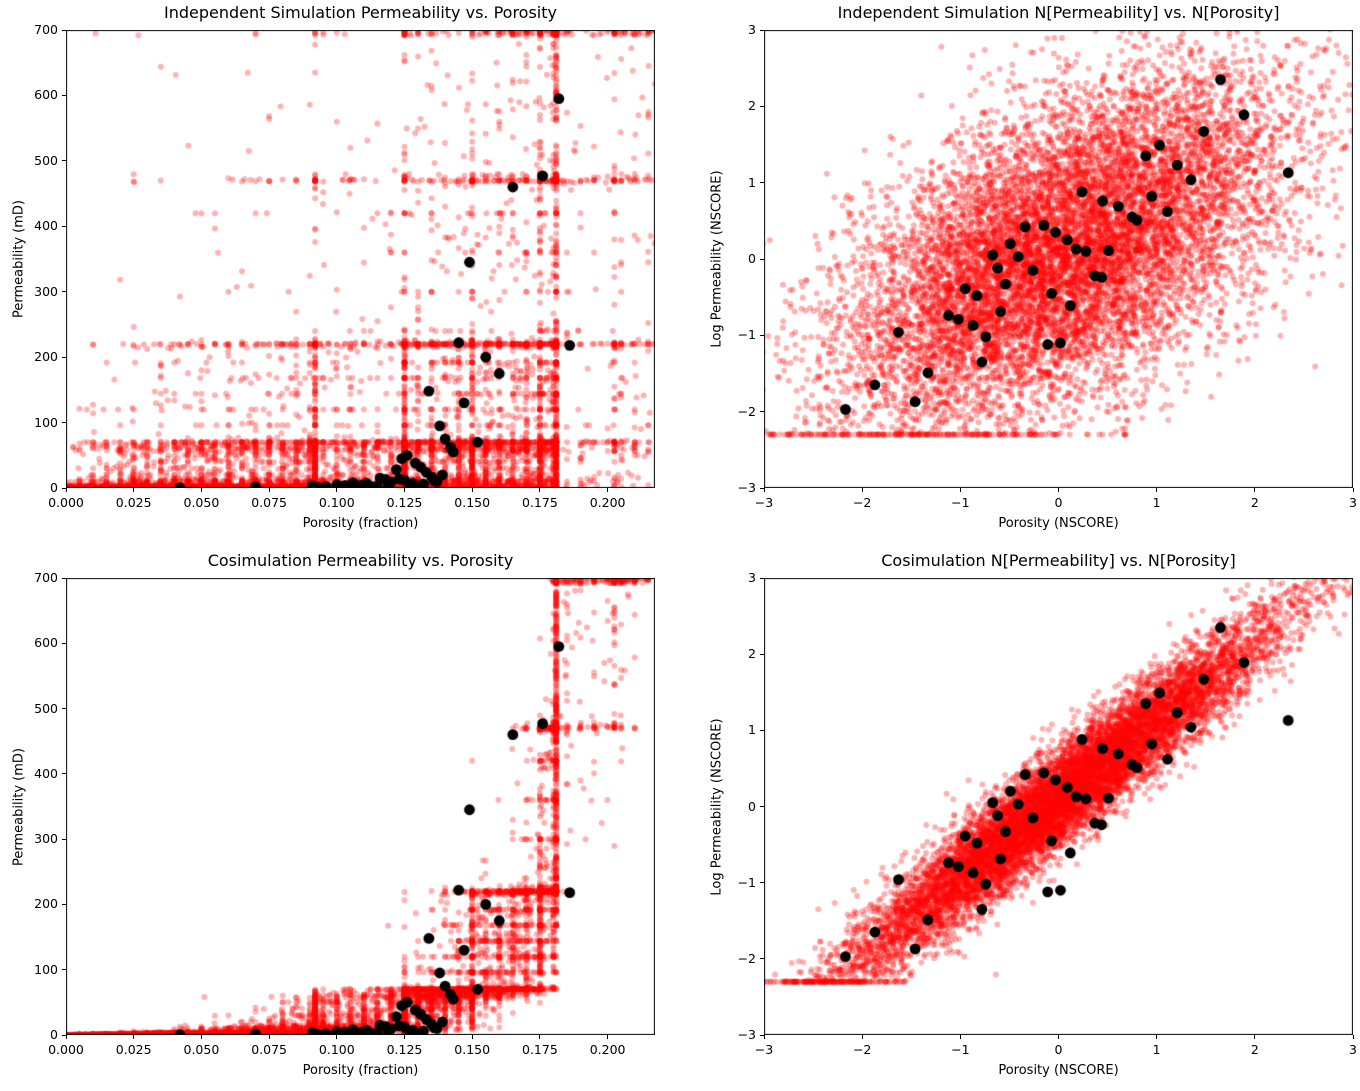 The width and height of the screenshot is (1360, 1091). Describe the element at coordinates (360, 560) in the screenshot. I see `plot-title: Cosimulation Permeability vs. Porosity` at that location.